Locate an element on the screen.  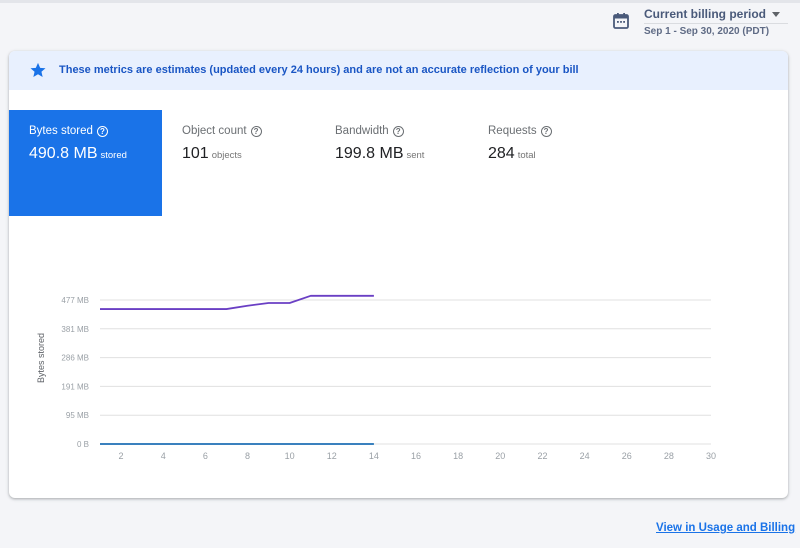
calendar-icon is located at coordinates (621, 21).